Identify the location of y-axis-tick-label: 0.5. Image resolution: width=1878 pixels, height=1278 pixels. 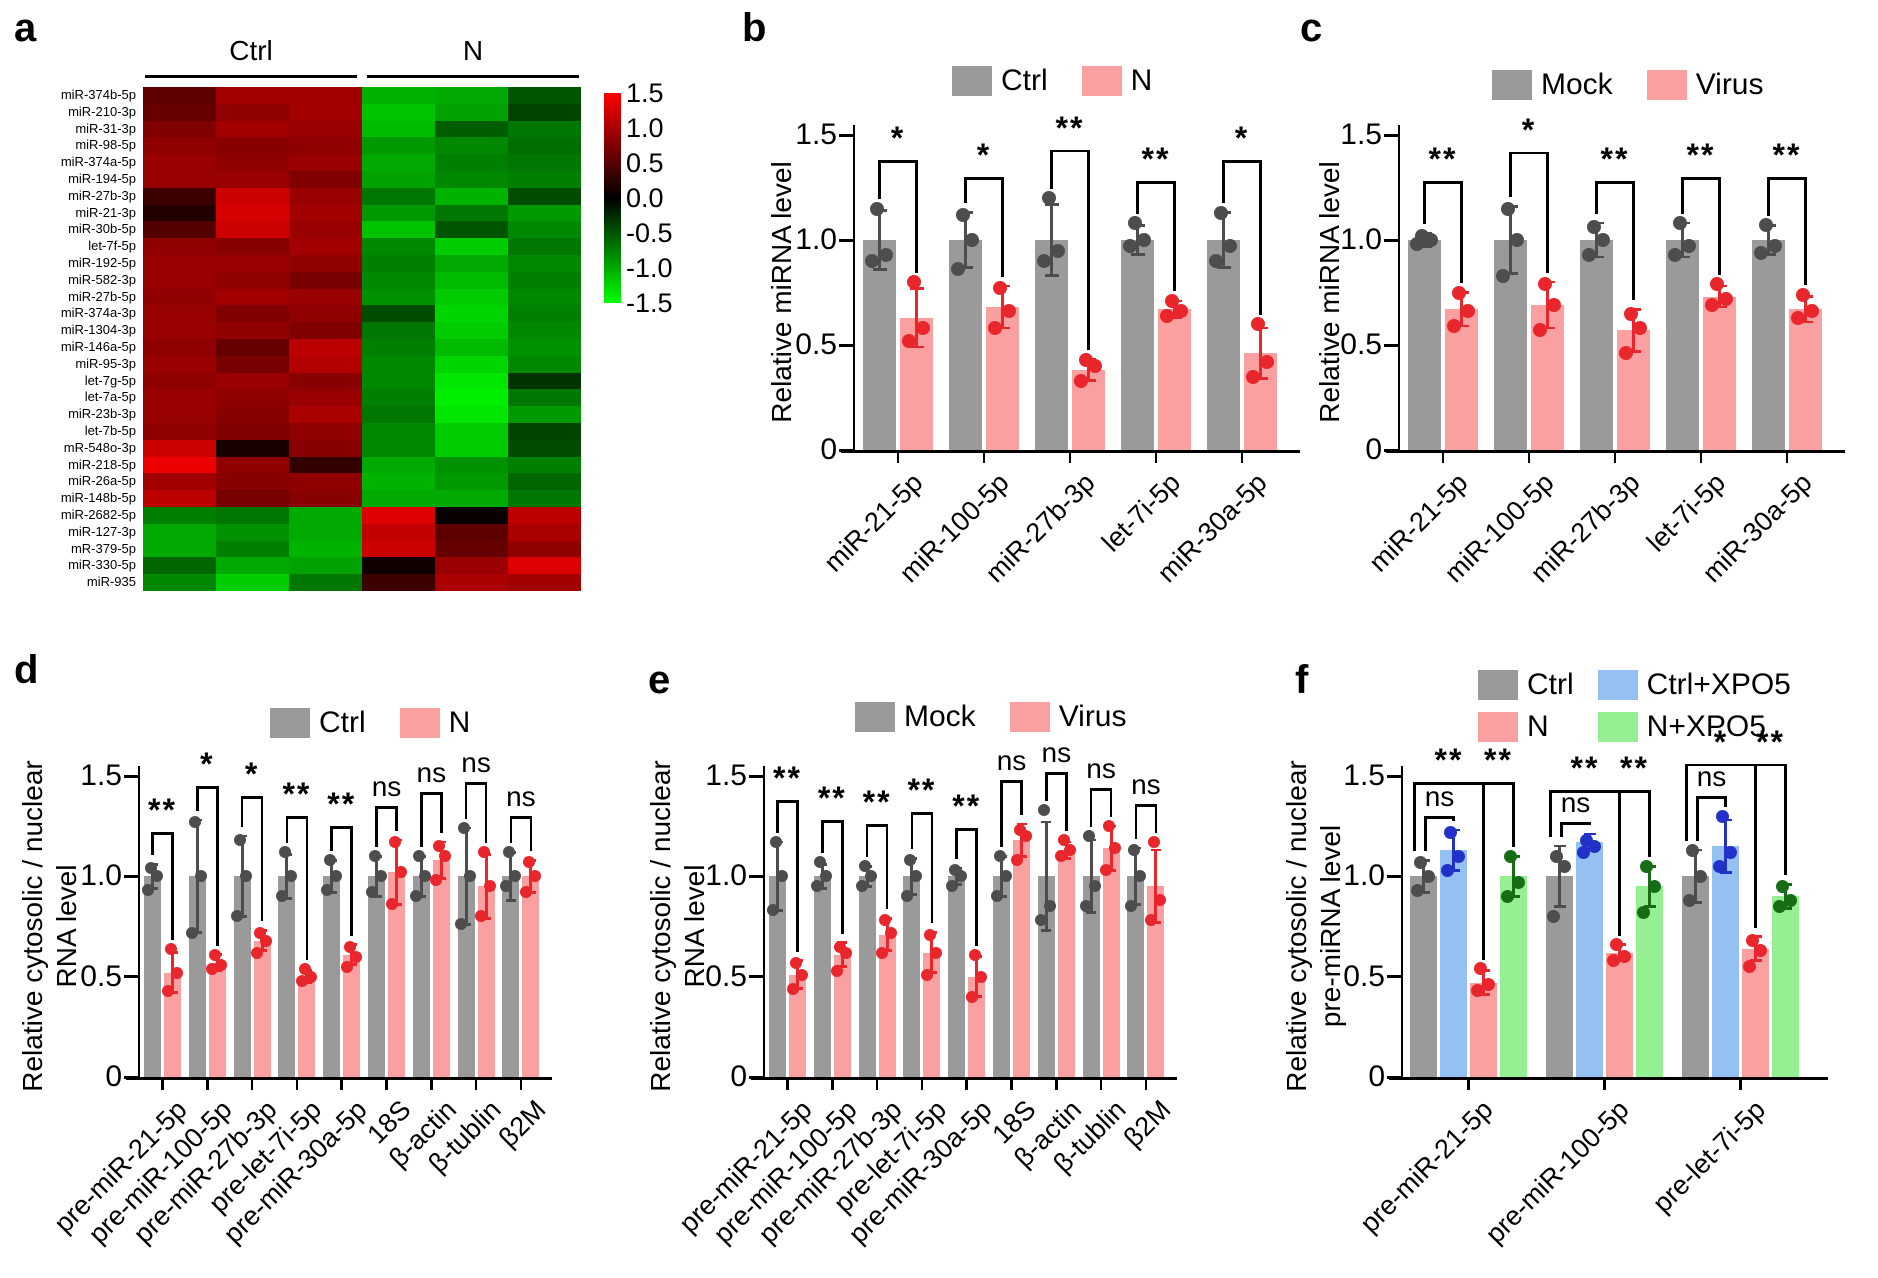
(816, 344).